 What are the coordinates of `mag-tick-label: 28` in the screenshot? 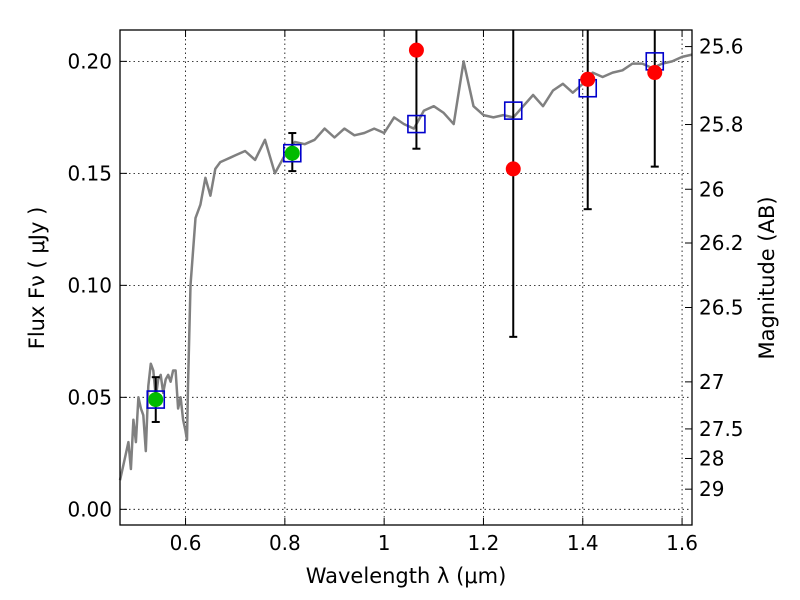 It's located at (711, 458).